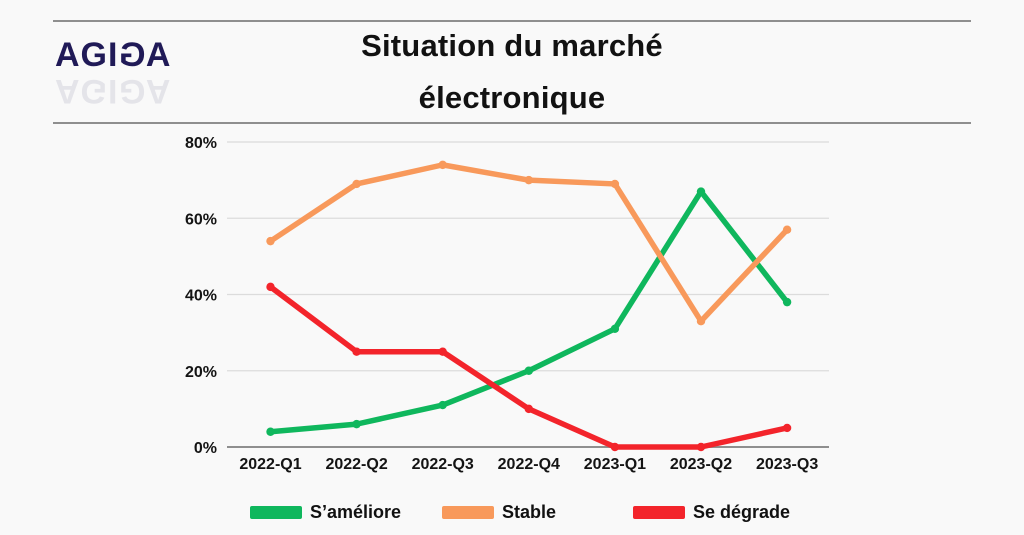  I want to click on x-tick-label: 2023-Q3, so click(787, 464).